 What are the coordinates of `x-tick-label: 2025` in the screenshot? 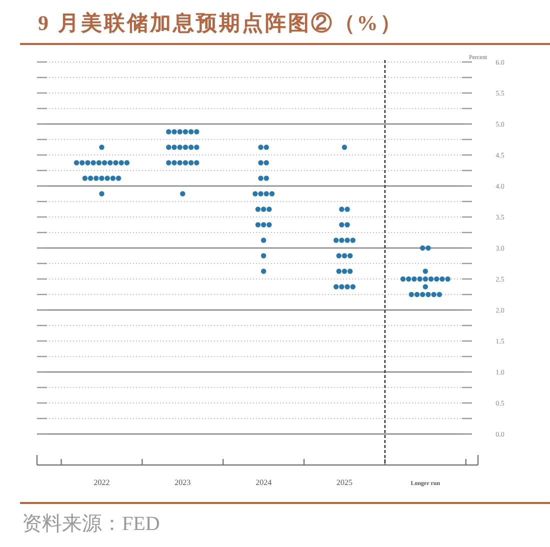 It's located at (344, 482).